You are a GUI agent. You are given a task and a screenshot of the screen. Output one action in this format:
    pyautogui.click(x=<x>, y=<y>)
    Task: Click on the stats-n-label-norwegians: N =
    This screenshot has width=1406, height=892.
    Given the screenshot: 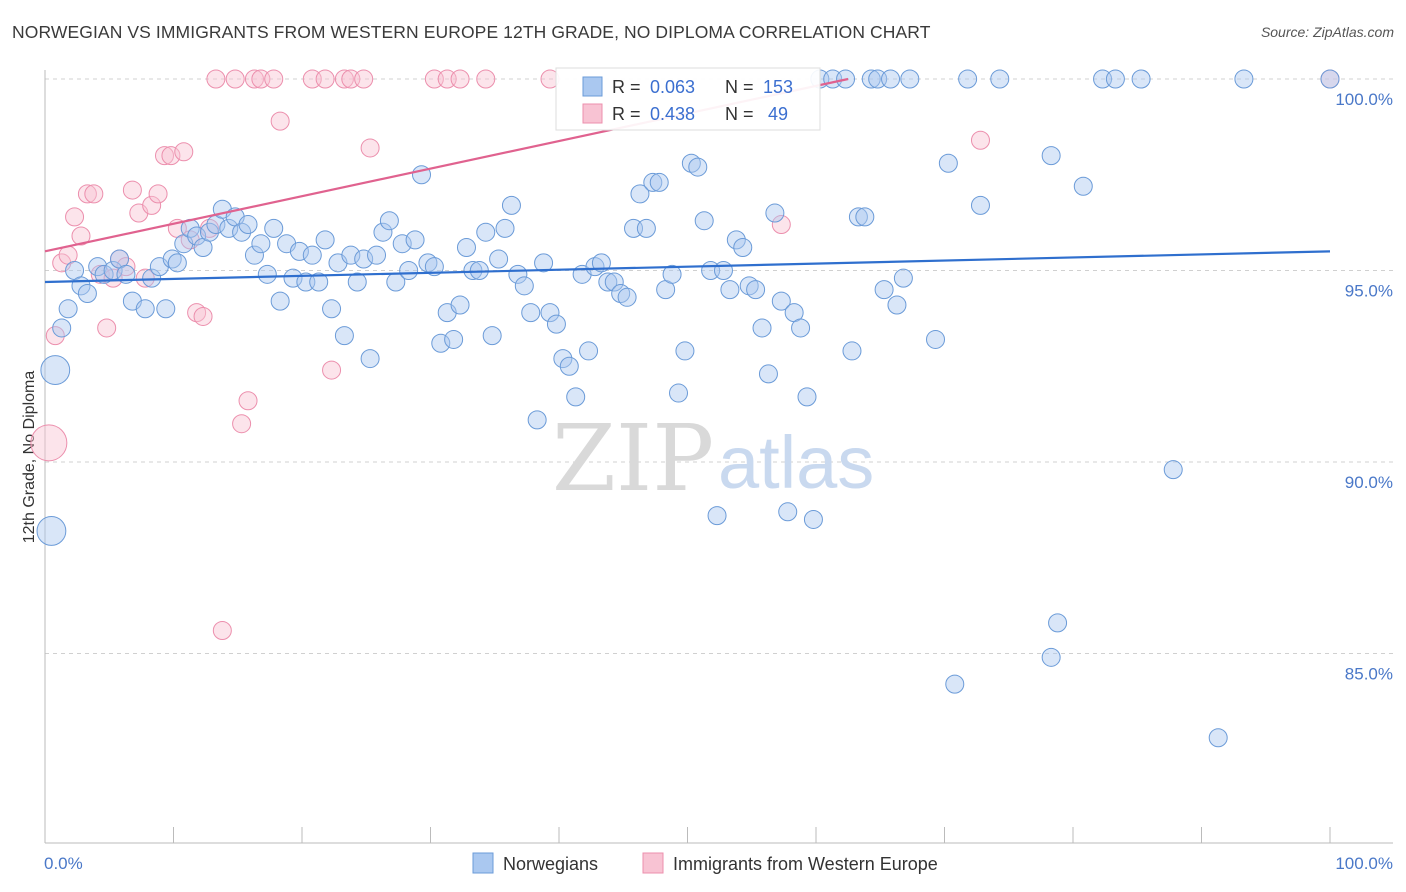 What is the action you would take?
    pyautogui.click(x=739, y=87)
    